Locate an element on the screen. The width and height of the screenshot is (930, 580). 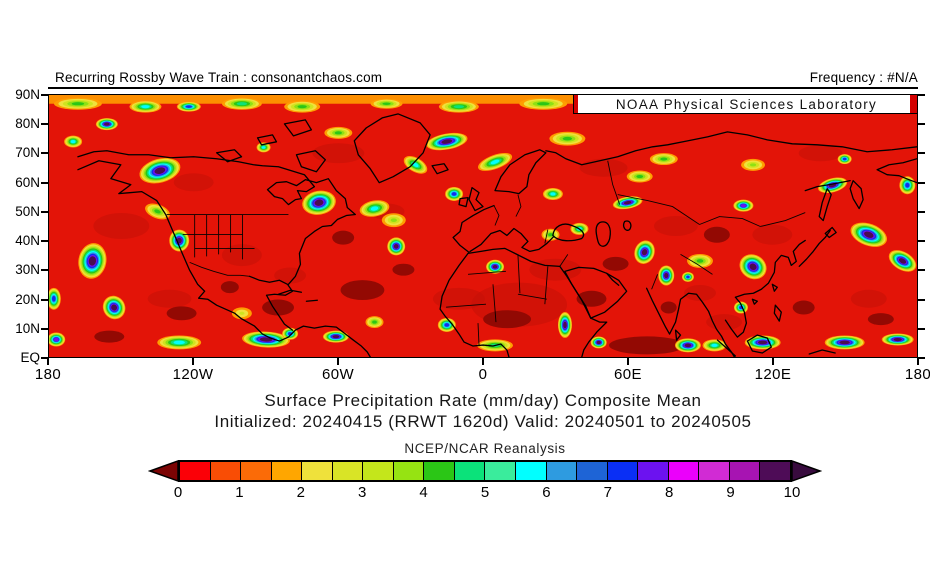
lon-tick-label: 60E is located at coordinates (628, 374).